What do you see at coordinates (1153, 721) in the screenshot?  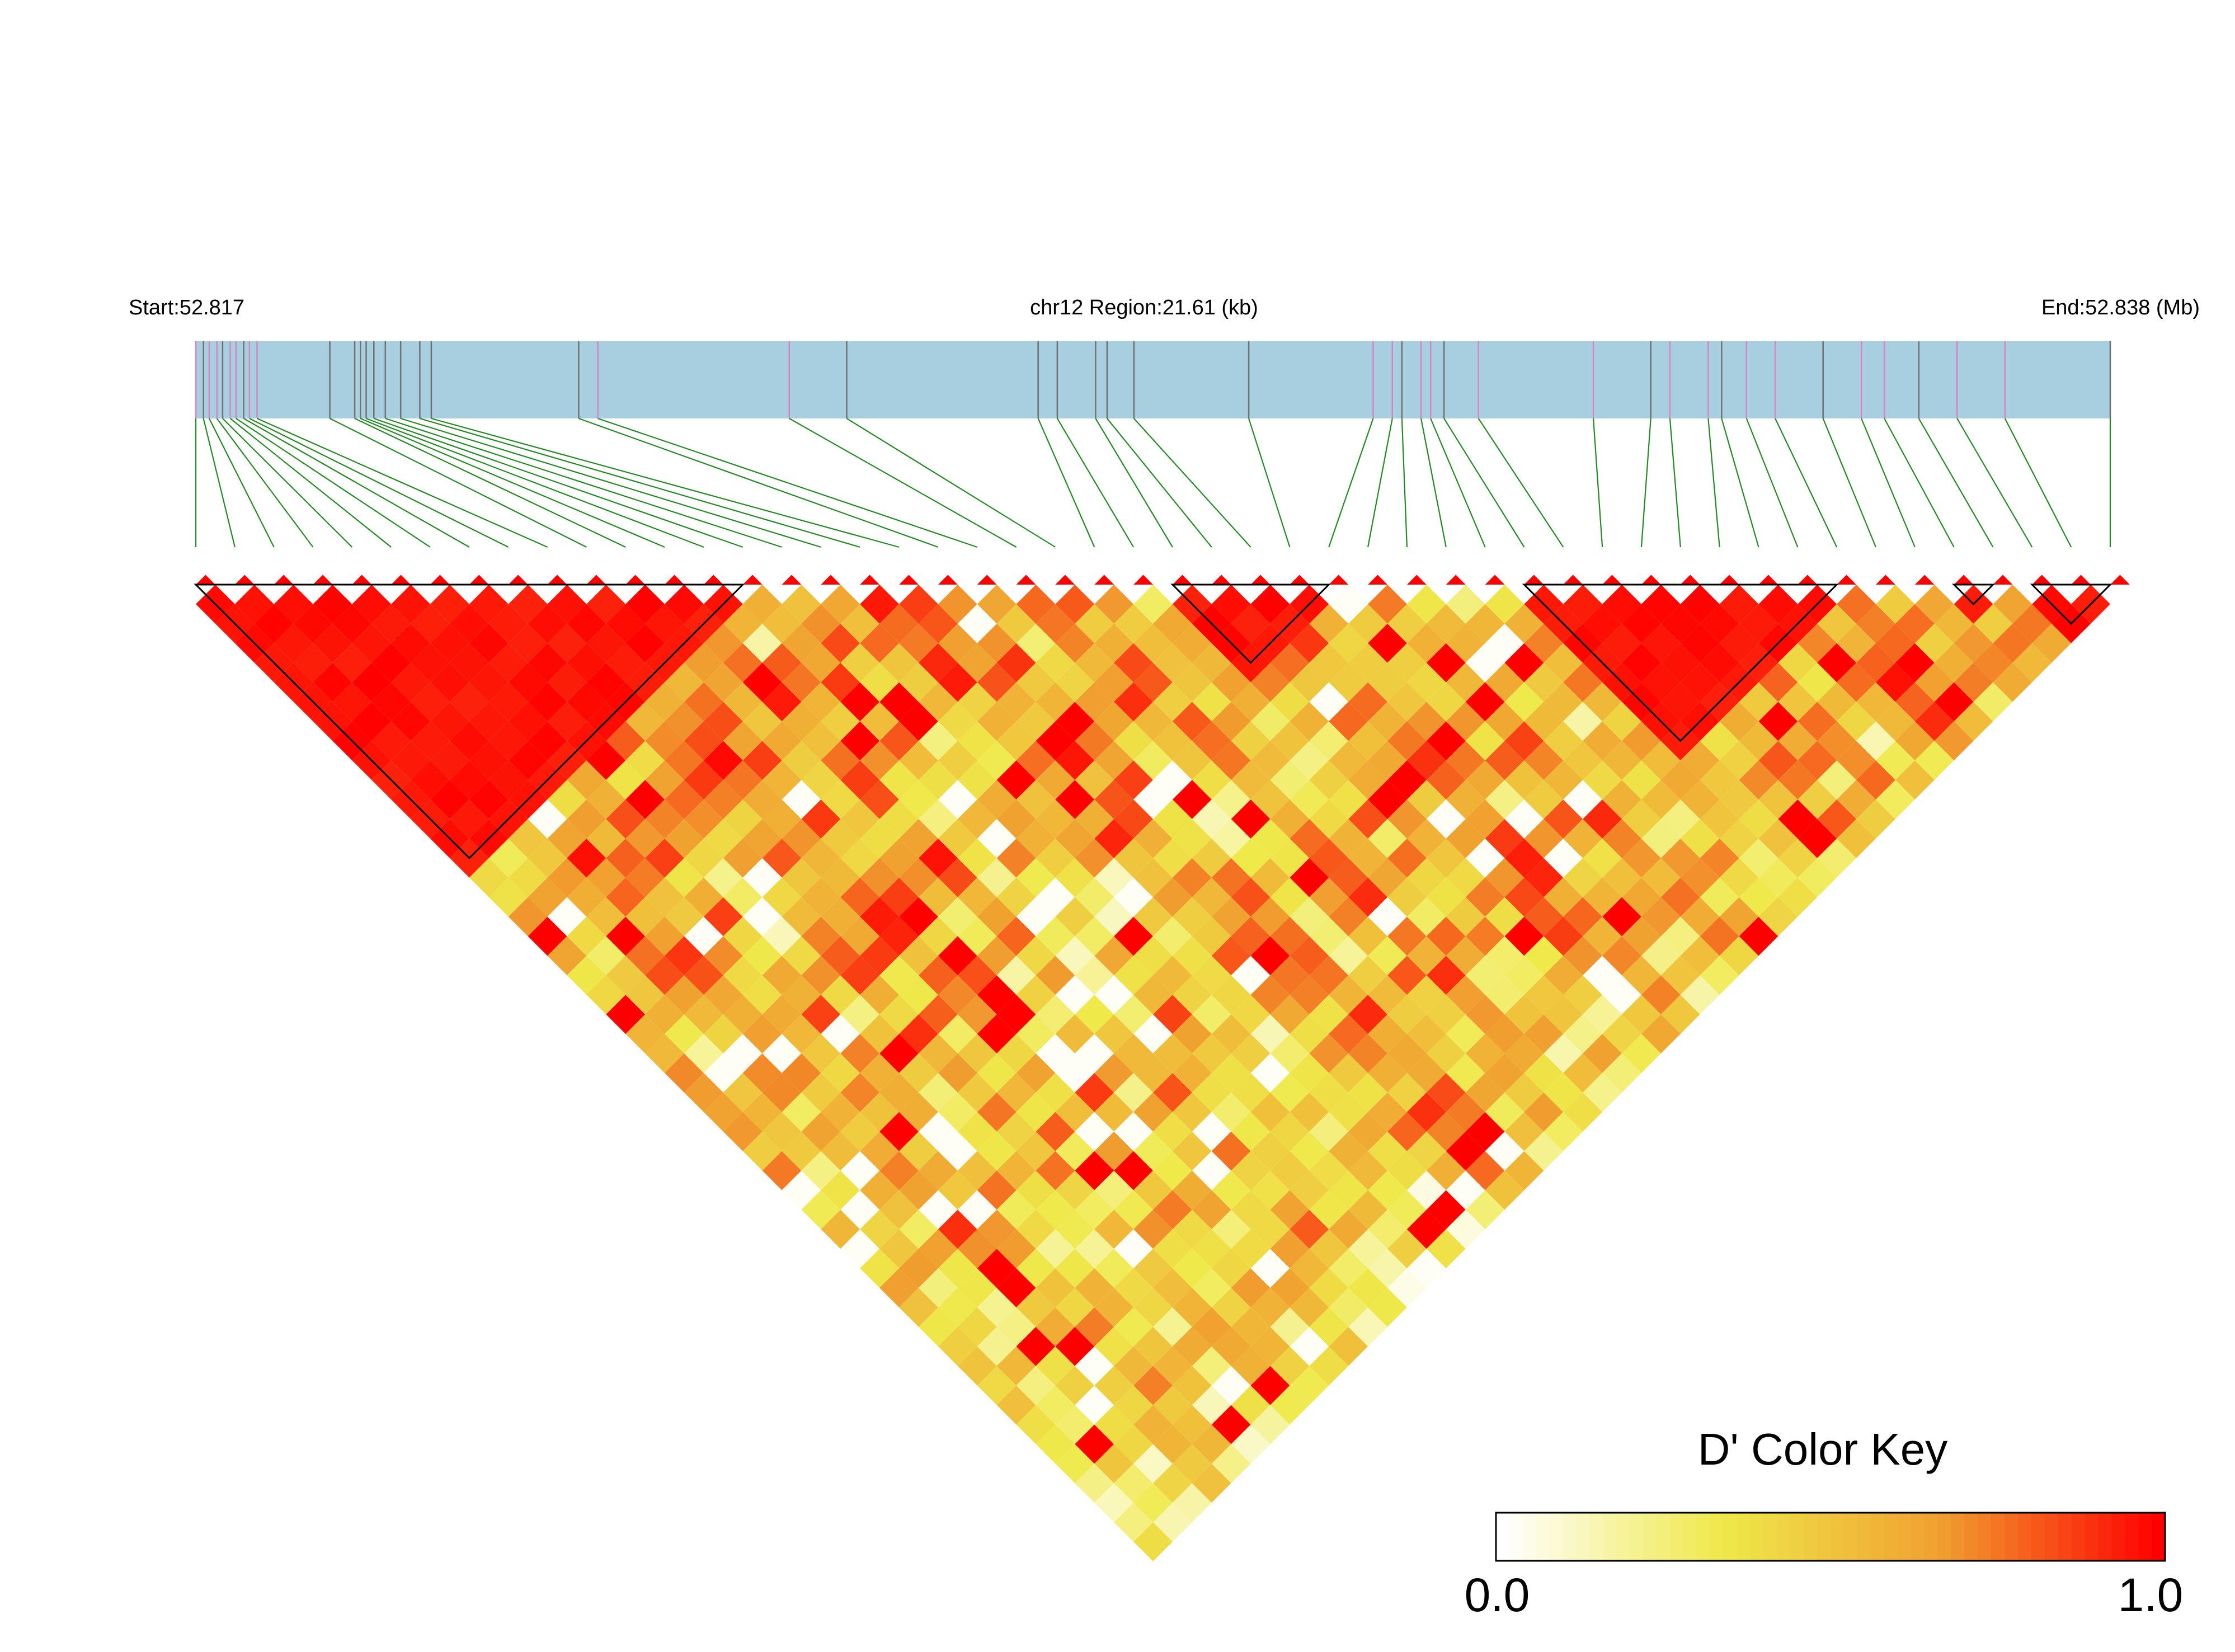 I see `ld-blocks` at bounding box center [1153, 721].